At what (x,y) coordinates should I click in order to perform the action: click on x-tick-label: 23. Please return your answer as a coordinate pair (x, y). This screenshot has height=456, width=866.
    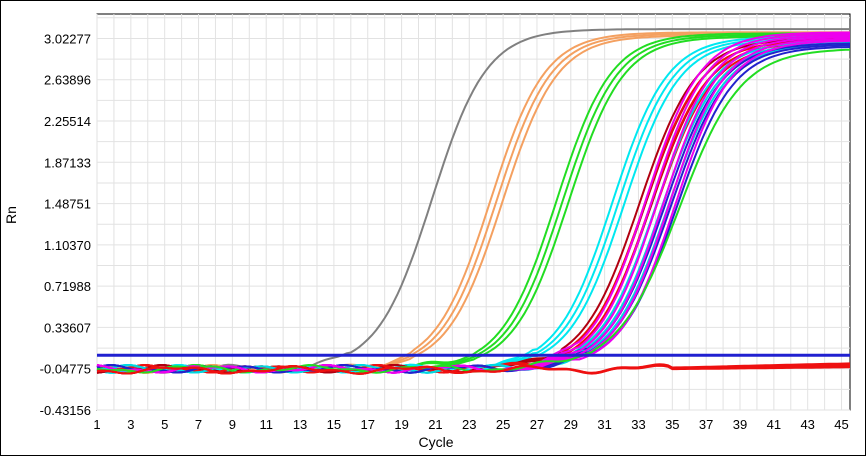
    Looking at the image, I should click on (469, 424).